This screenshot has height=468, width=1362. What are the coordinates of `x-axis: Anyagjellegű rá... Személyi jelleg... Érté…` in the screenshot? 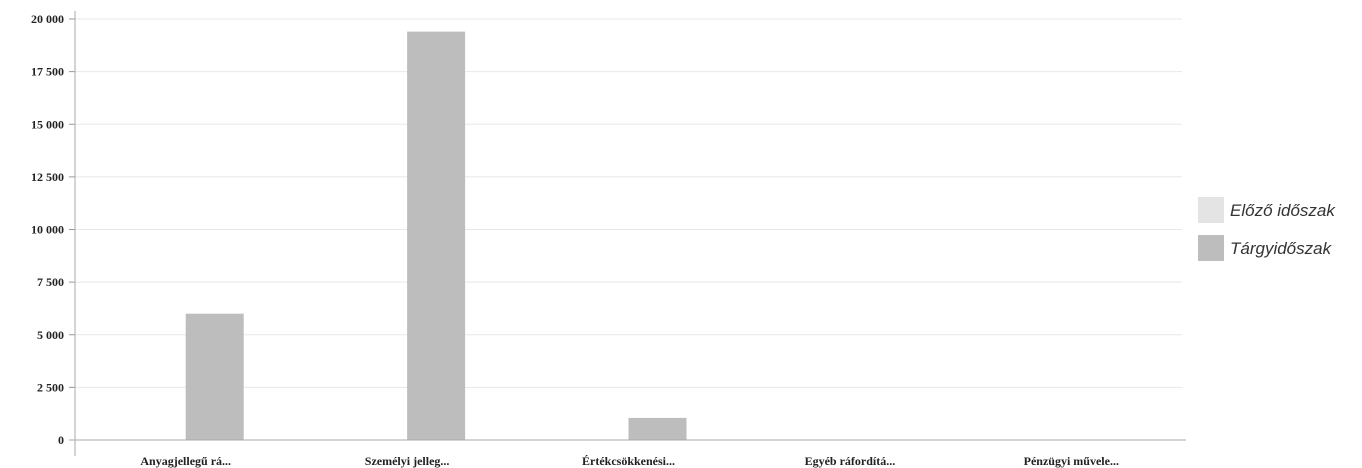 It's located at (627, 453).